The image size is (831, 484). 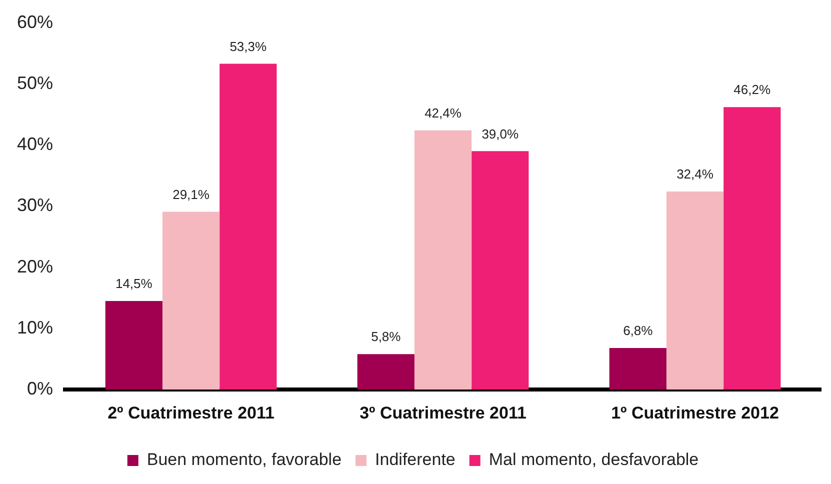 I want to click on data-label: 6,8%, so click(x=638, y=330).